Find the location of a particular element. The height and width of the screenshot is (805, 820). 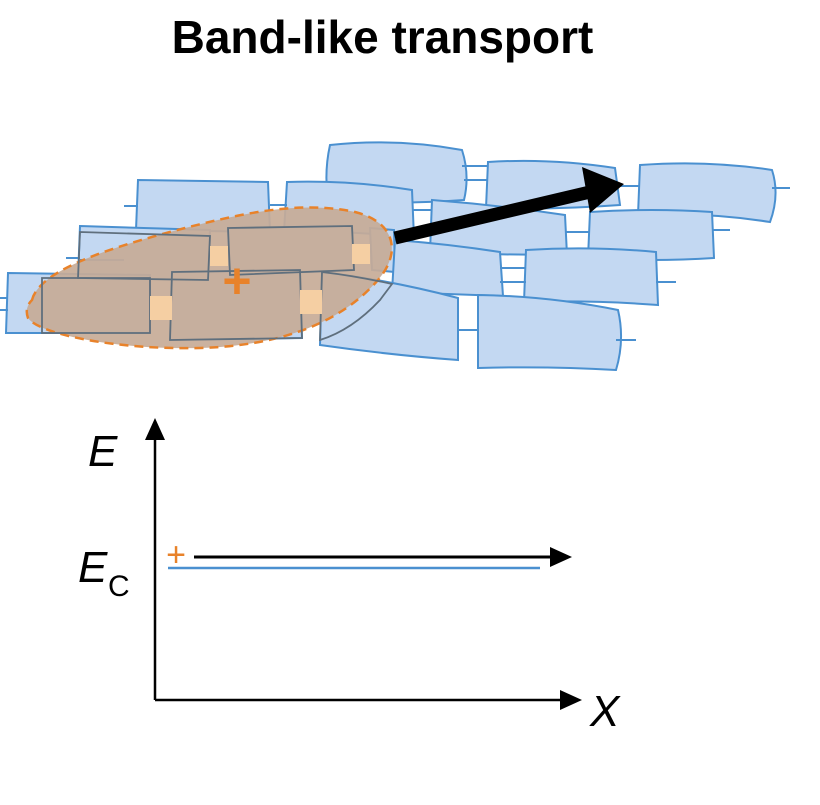

position-axis-label: X is located at coordinates (605, 711).